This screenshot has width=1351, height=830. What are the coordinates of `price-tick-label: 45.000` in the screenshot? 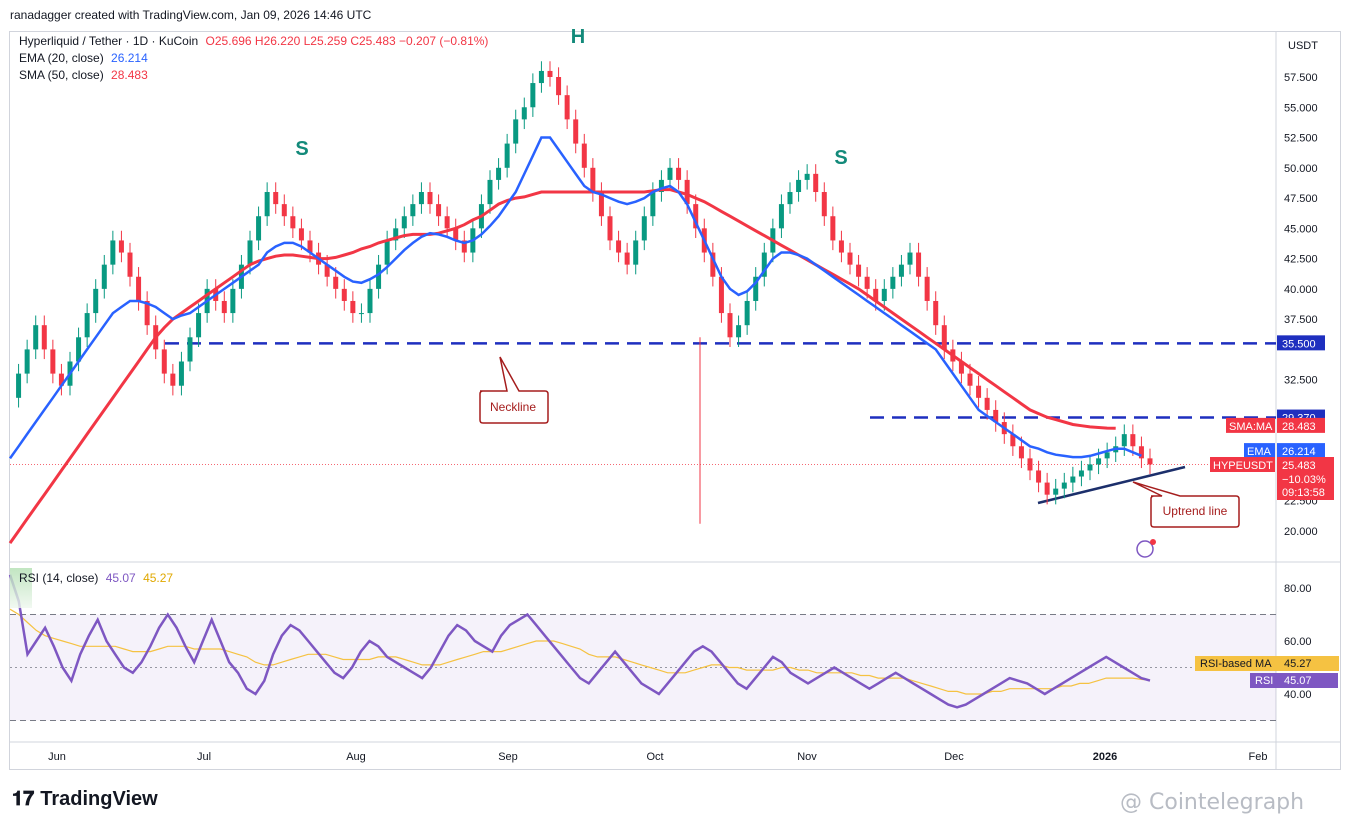 It's located at (1301, 229).